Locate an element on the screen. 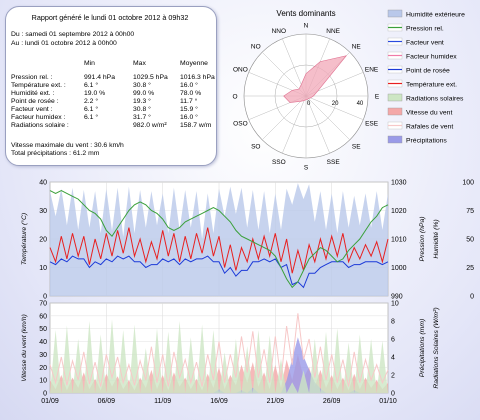  rose-polygon is located at coordinates (315, 79).